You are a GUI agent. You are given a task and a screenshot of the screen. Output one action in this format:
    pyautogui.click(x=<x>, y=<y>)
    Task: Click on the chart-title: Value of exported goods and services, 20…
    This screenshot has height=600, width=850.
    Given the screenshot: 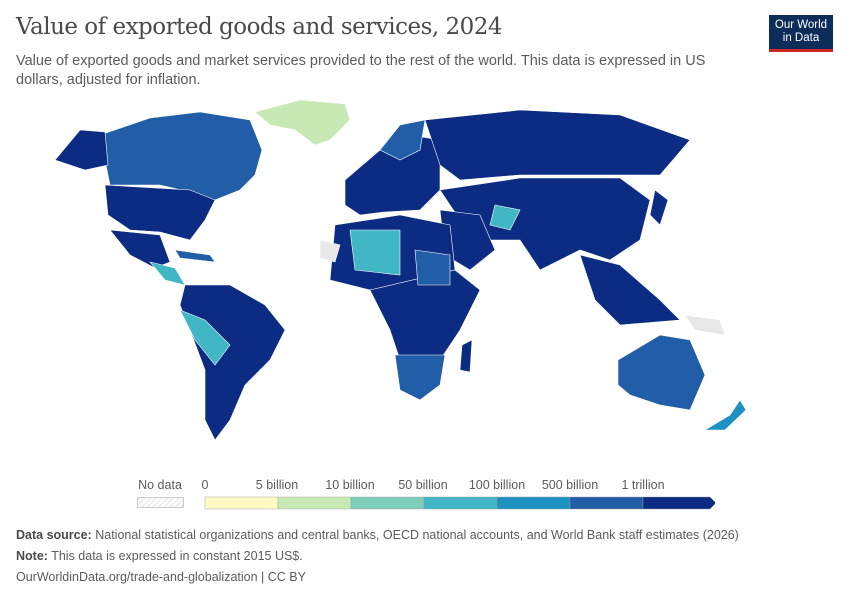 What is the action you would take?
    pyautogui.click(x=259, y=27)
    